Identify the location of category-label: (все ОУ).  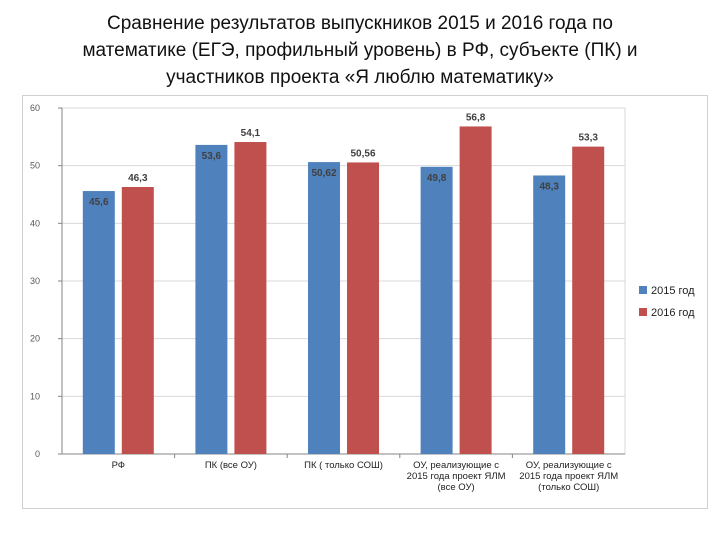
(456, 487).